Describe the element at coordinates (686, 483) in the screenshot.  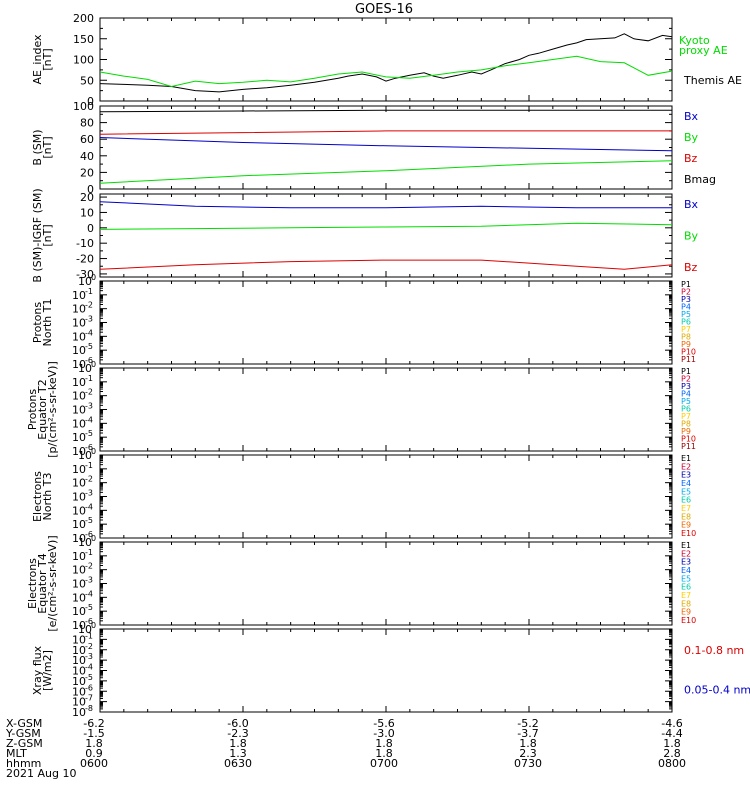
I see `legend-entry: E4` at that location.